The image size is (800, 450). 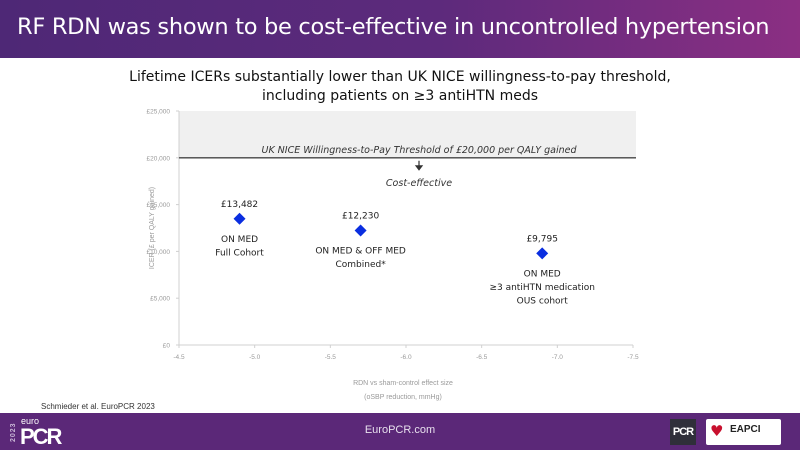 I want to click on x-tick-label: -7.5, so click(x=633, y=357).